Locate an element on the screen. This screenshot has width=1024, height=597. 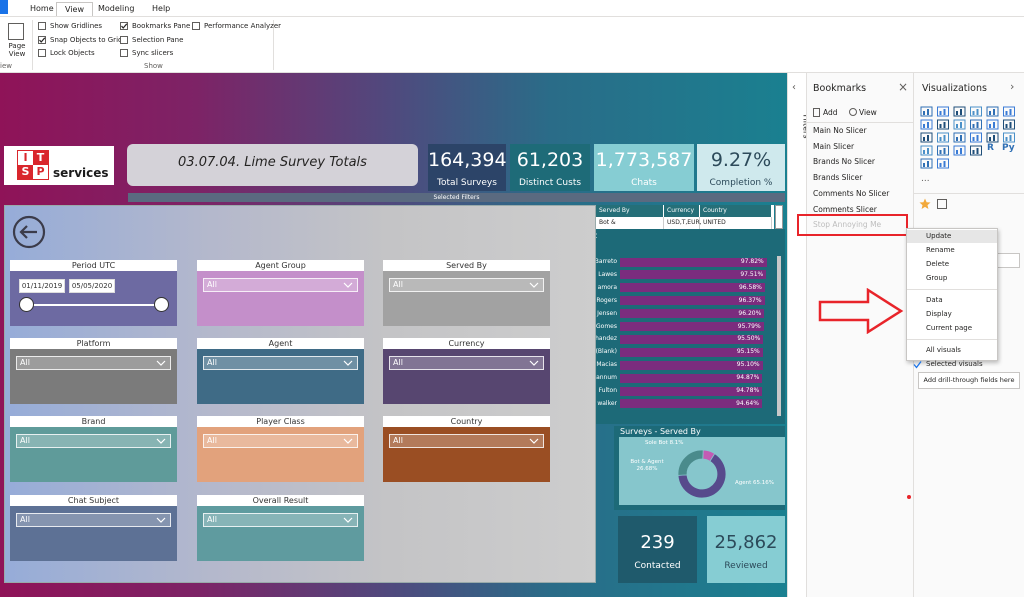
menu-item: All visuals is located at coordinates (952, 350).